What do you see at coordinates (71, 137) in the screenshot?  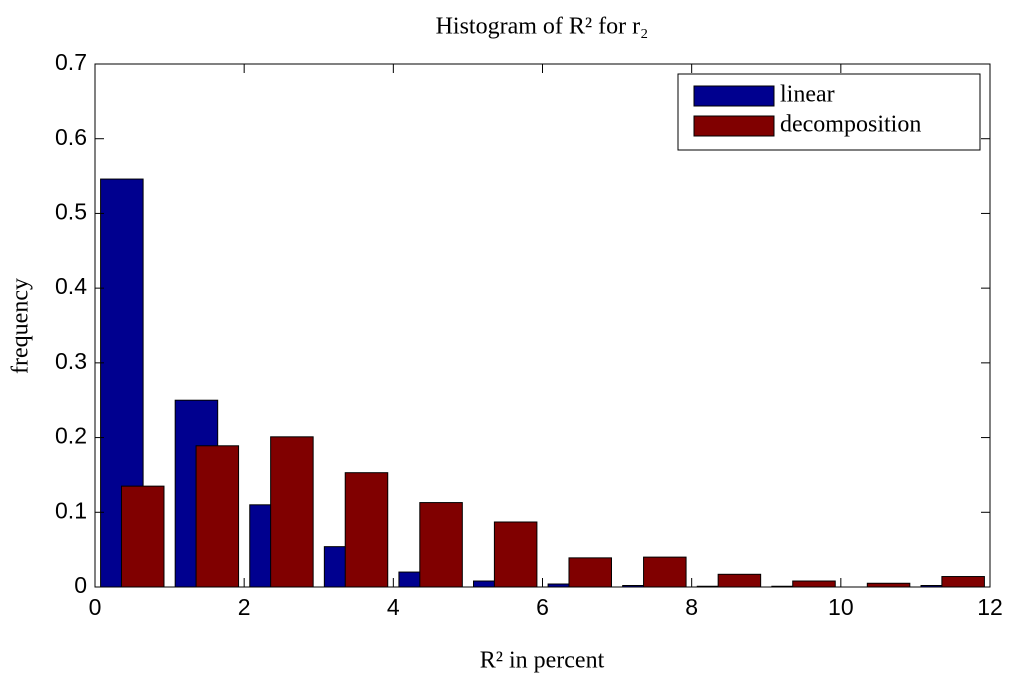 I see `y-tick-label: 0.6` at bounding box center [71, 137].